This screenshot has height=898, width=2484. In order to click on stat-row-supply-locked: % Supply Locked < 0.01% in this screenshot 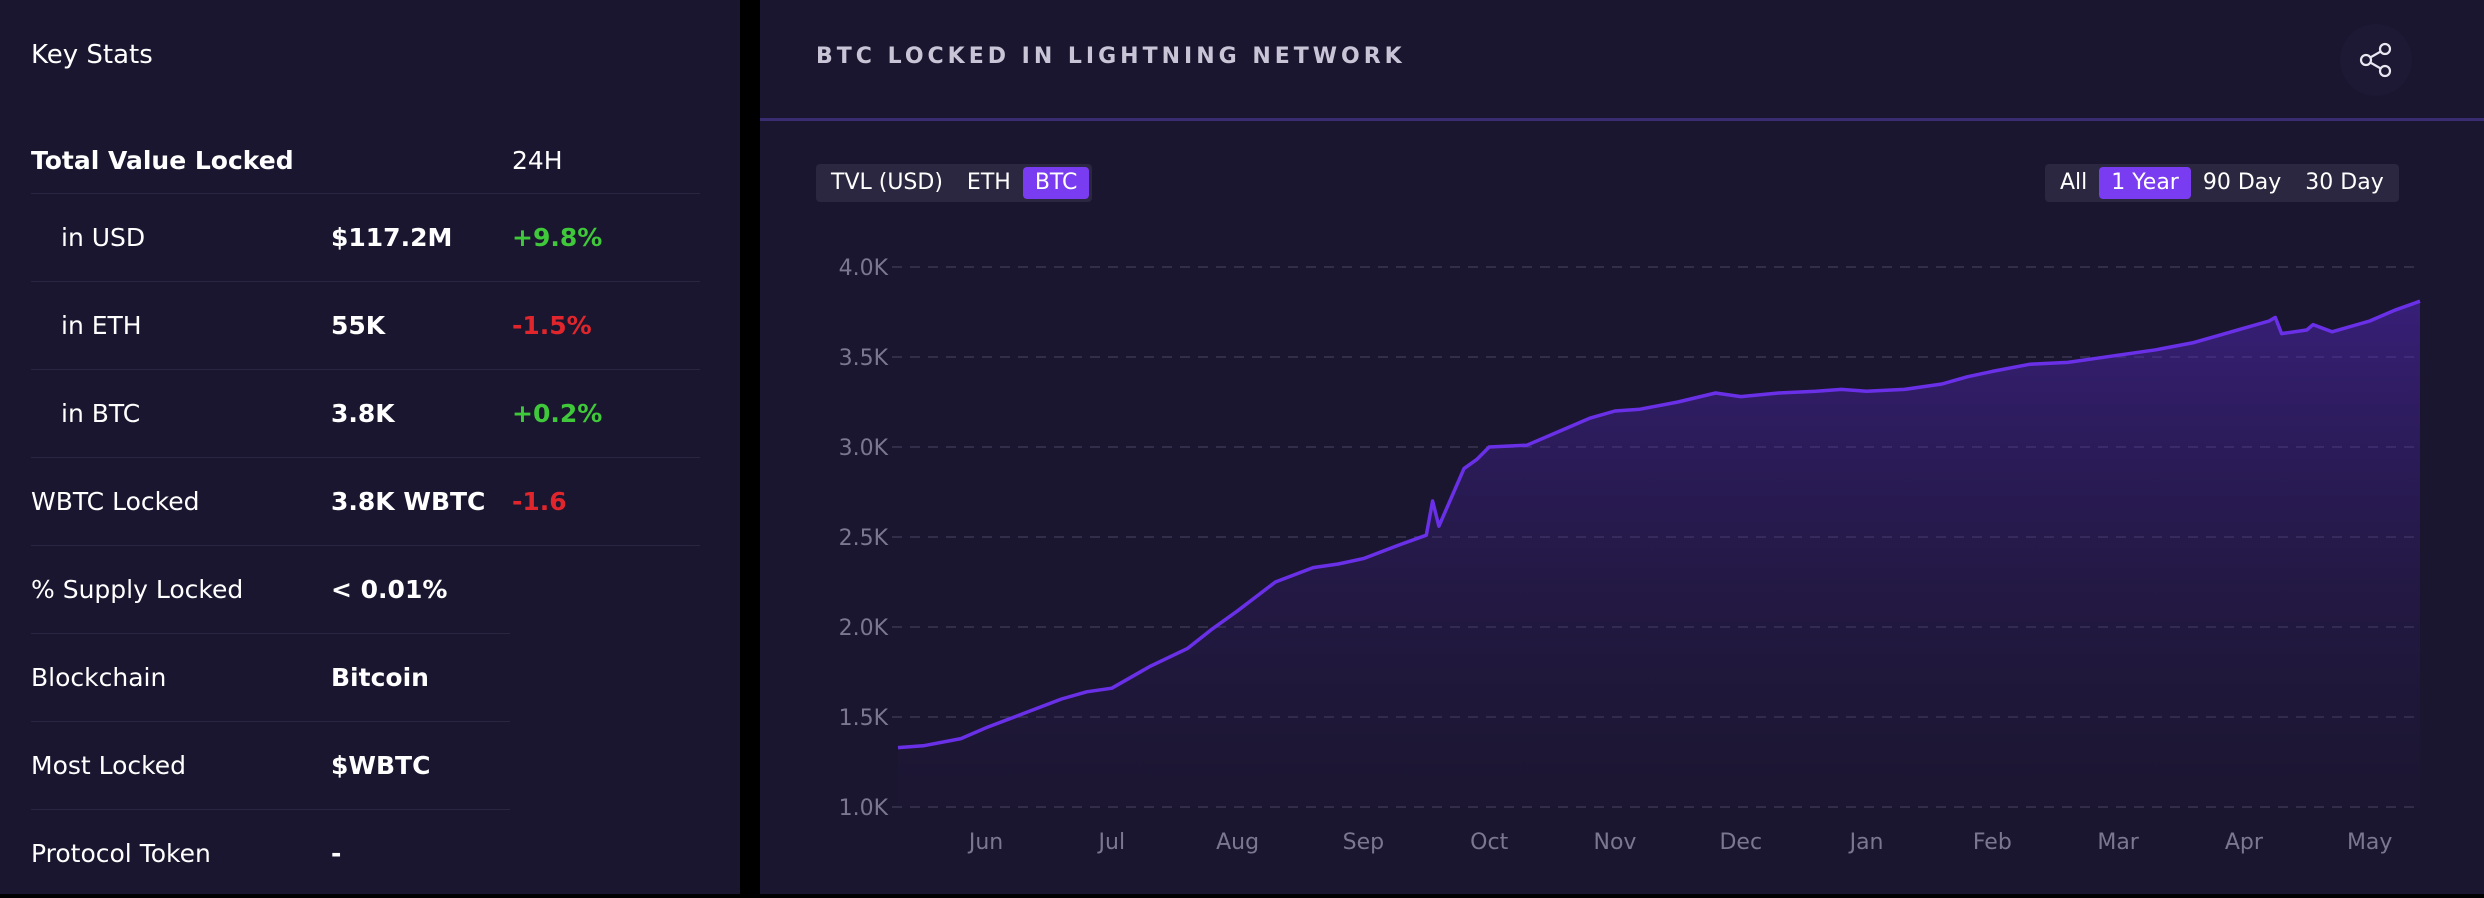, I will do `click(270, 590)`.